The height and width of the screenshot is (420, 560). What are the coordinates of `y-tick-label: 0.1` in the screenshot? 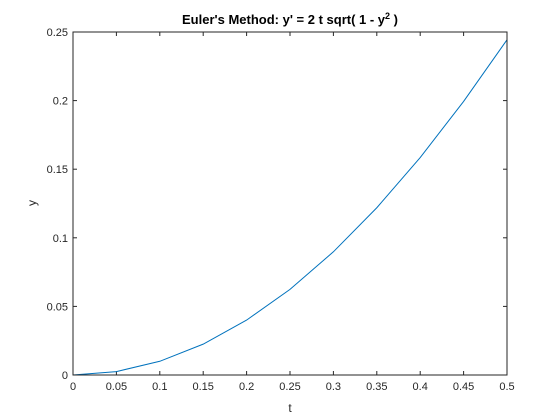 It's located at (60, 239).